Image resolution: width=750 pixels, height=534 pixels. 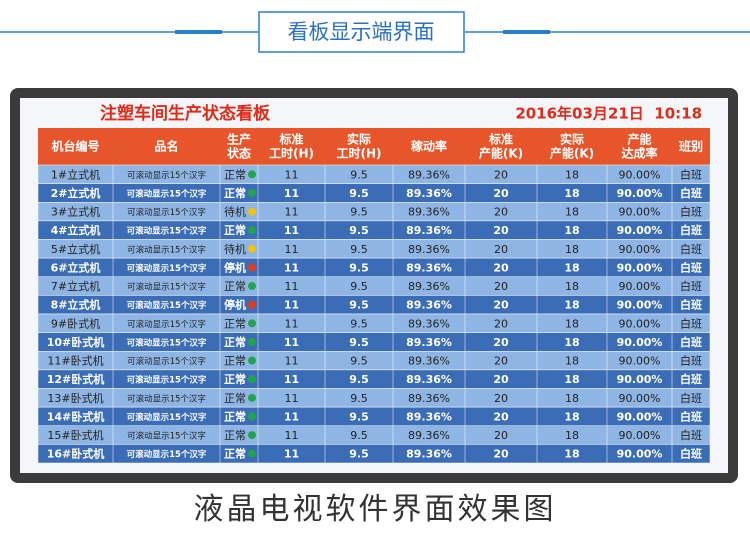 I want to click on column-header-line: 稼动率, so click(x=429, y=145).